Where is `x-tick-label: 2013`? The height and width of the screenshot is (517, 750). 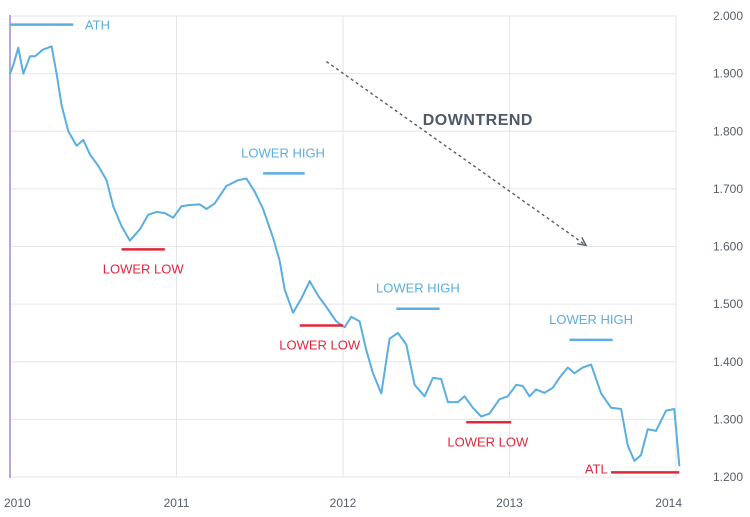 x-tick-label: 2013 is located at coordinates (509, 503).